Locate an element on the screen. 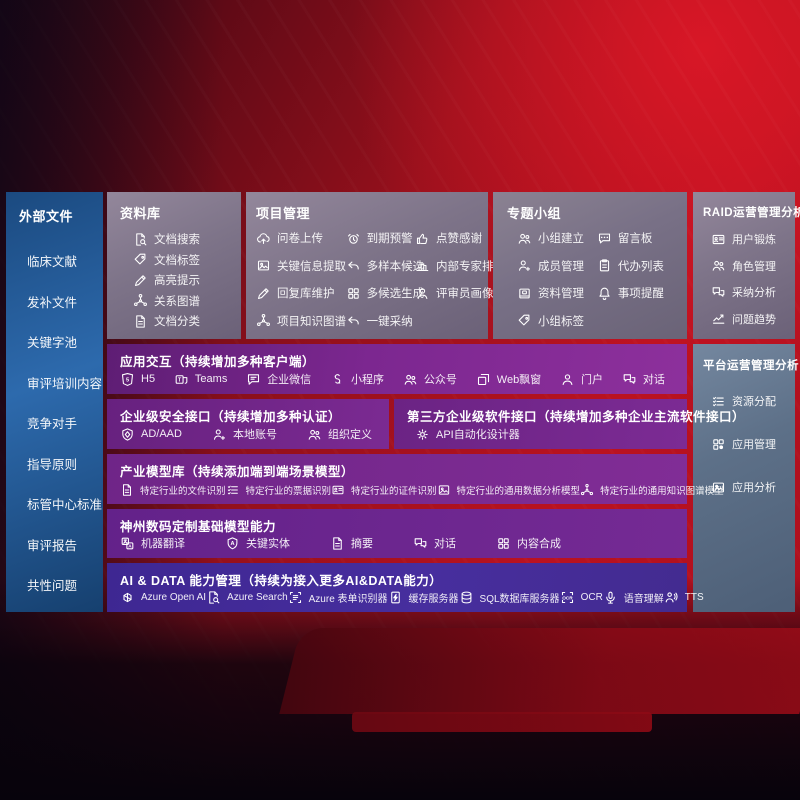  item-label: 代办列表 is located at coordinates (640, 266).